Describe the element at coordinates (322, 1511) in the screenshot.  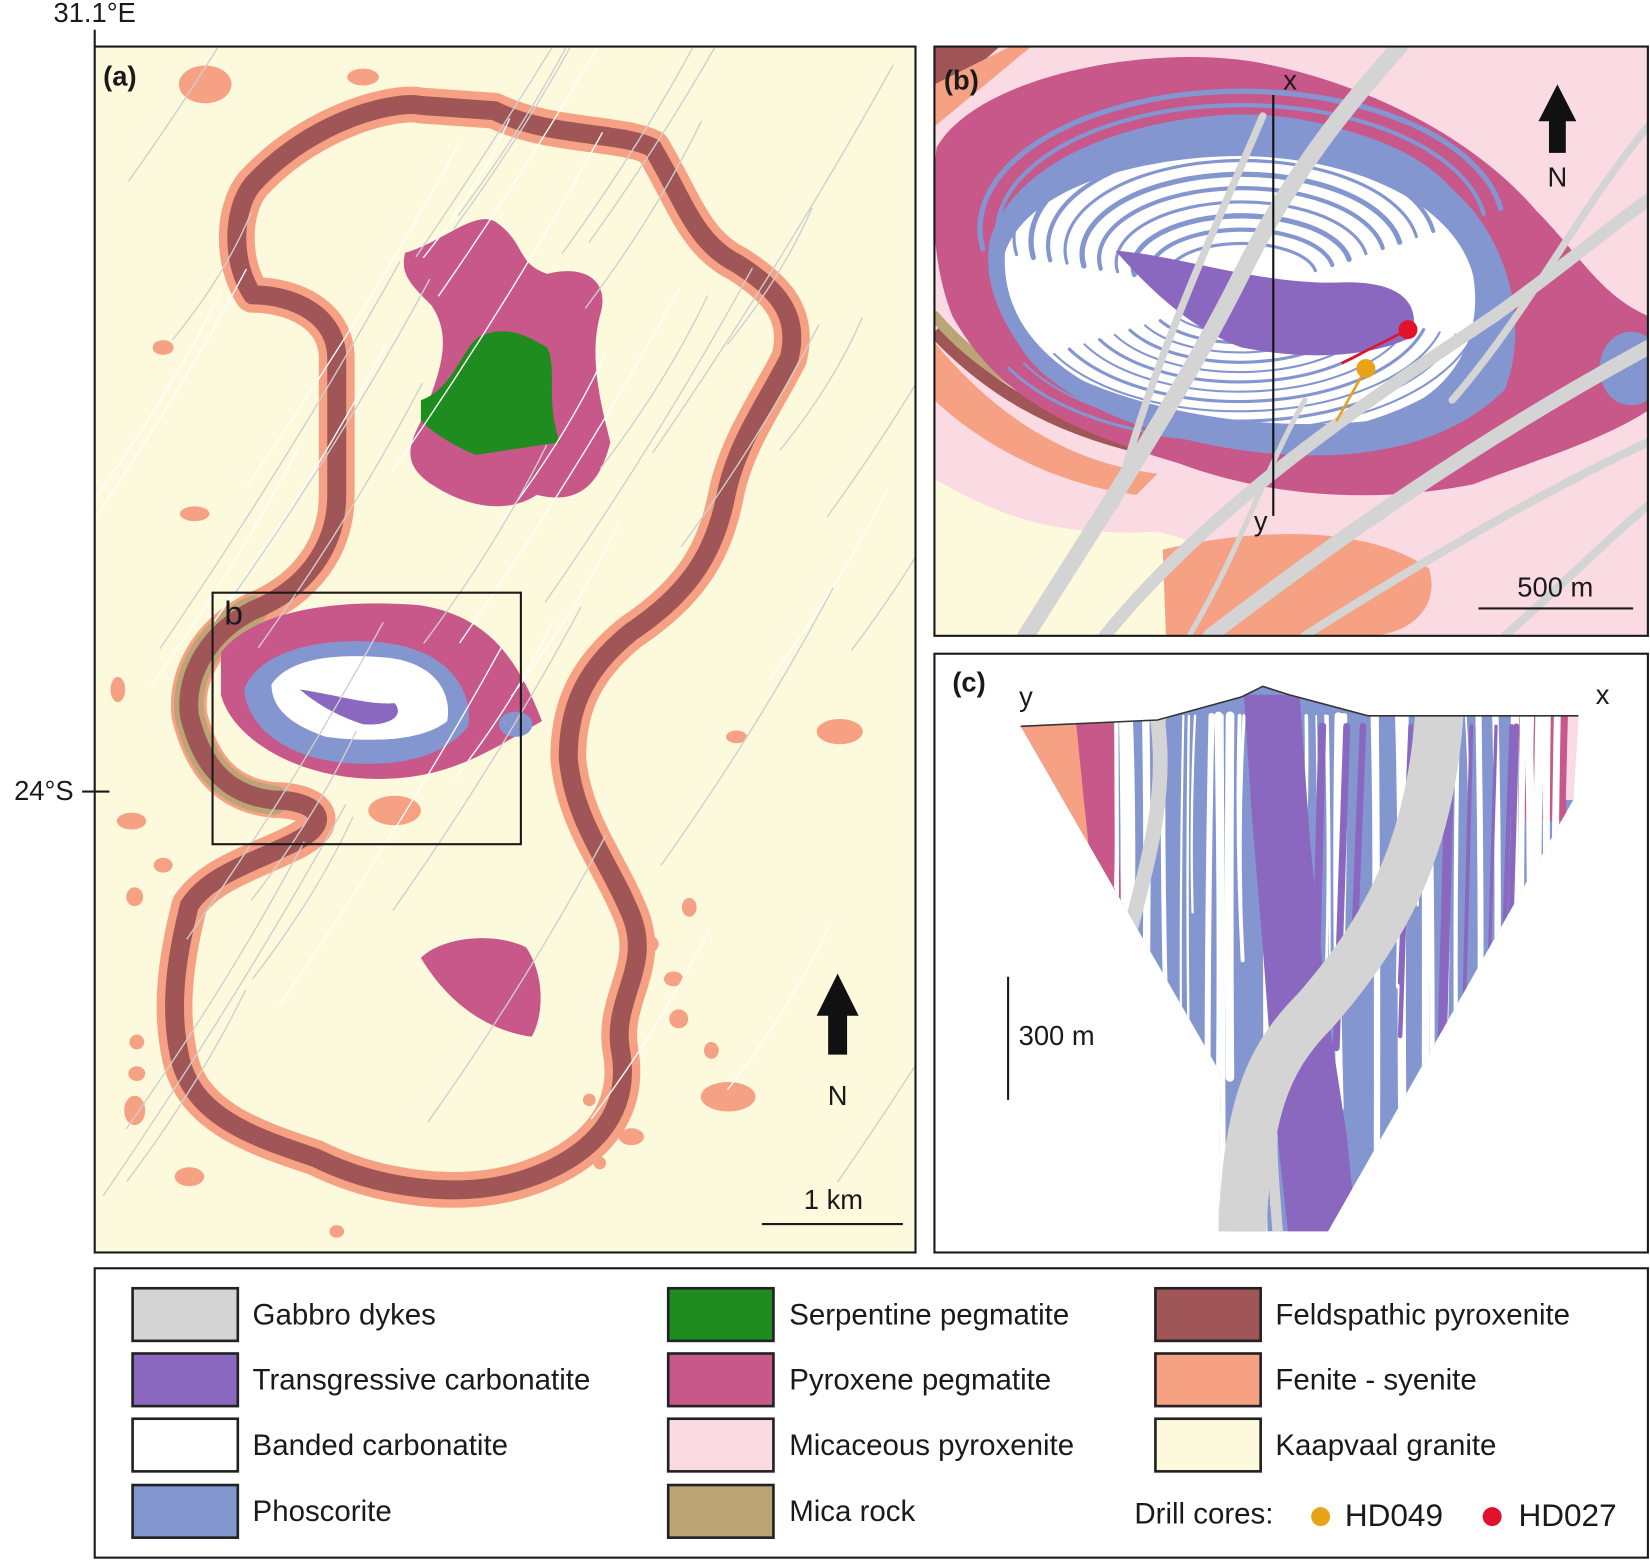
I see `legend-label: Phoscorite` at that location.